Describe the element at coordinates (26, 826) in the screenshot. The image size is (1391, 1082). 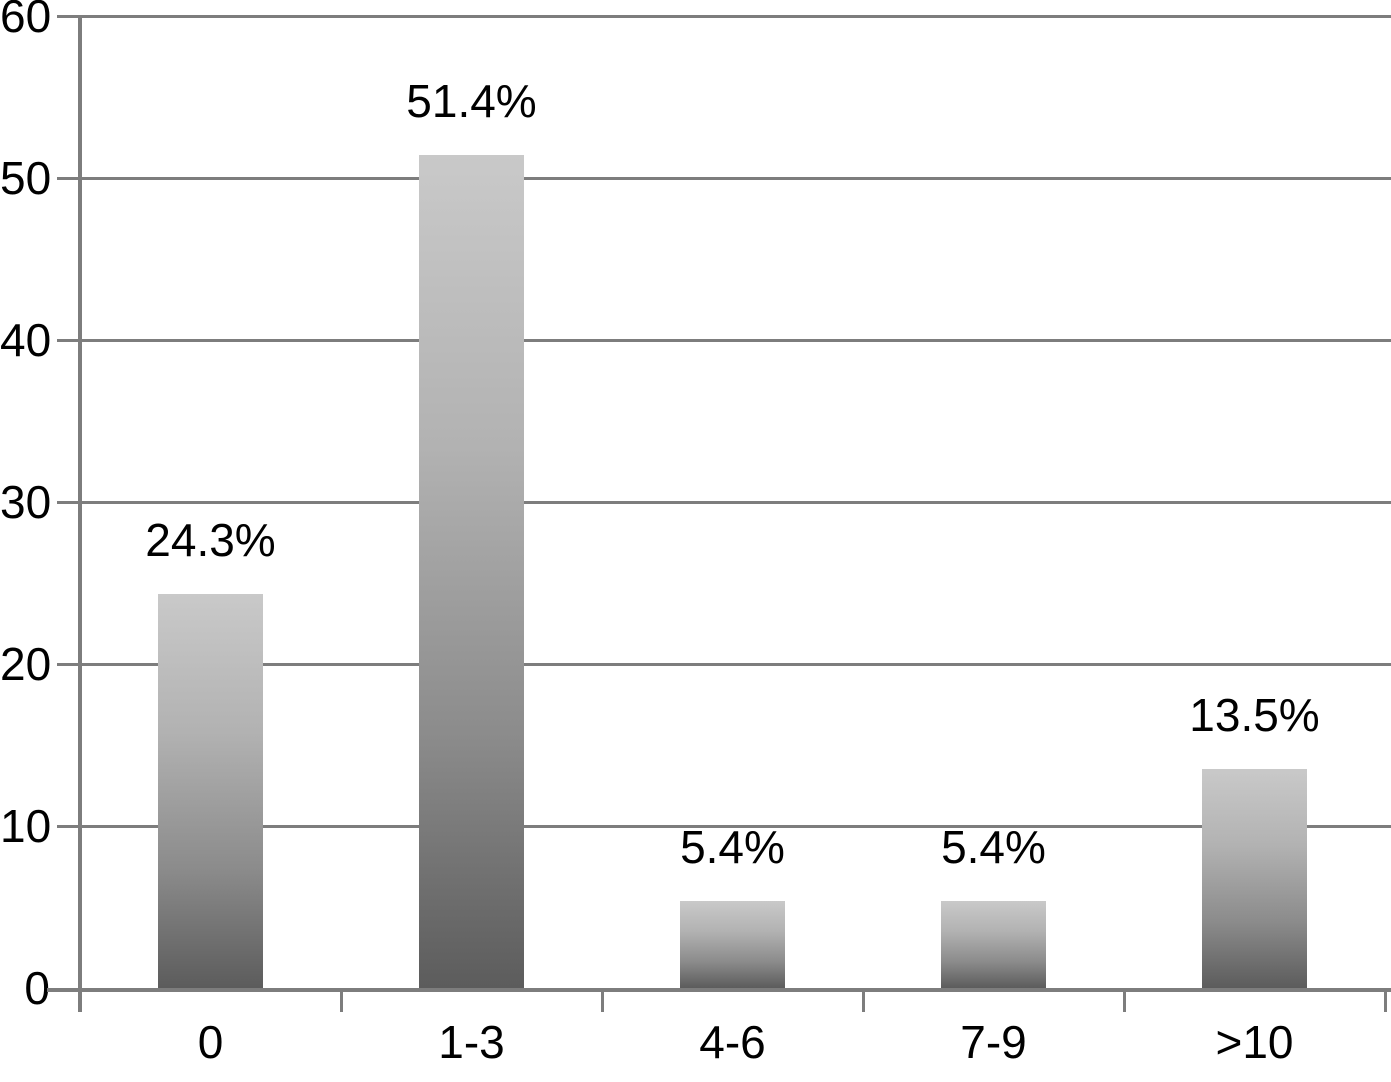
I see `y-axis-tick-label-10: 10` at that location.